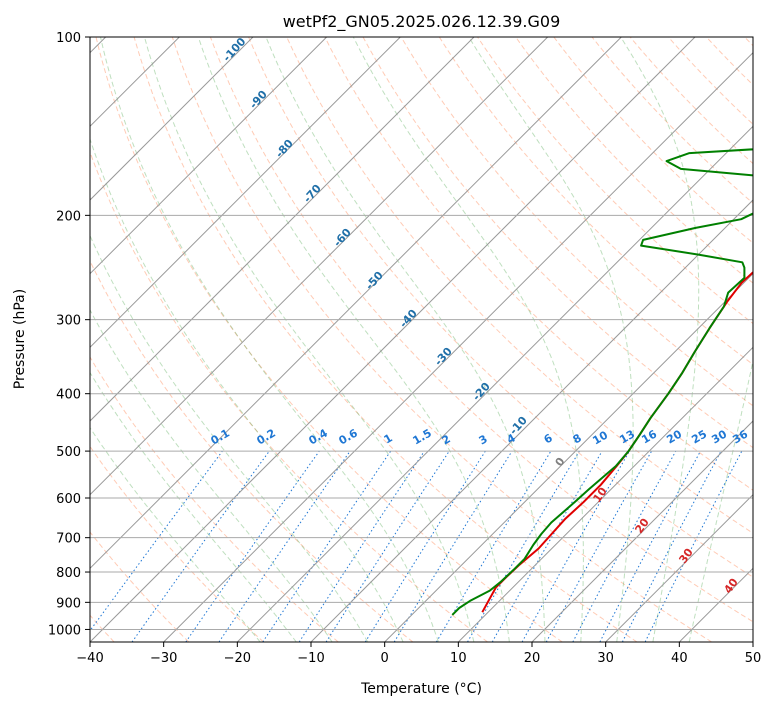 This screenshot has width=775, height=708. Describe the element at coordinates (68, 573) in the screenshot. I see `y-tick-label: 800` at that location.